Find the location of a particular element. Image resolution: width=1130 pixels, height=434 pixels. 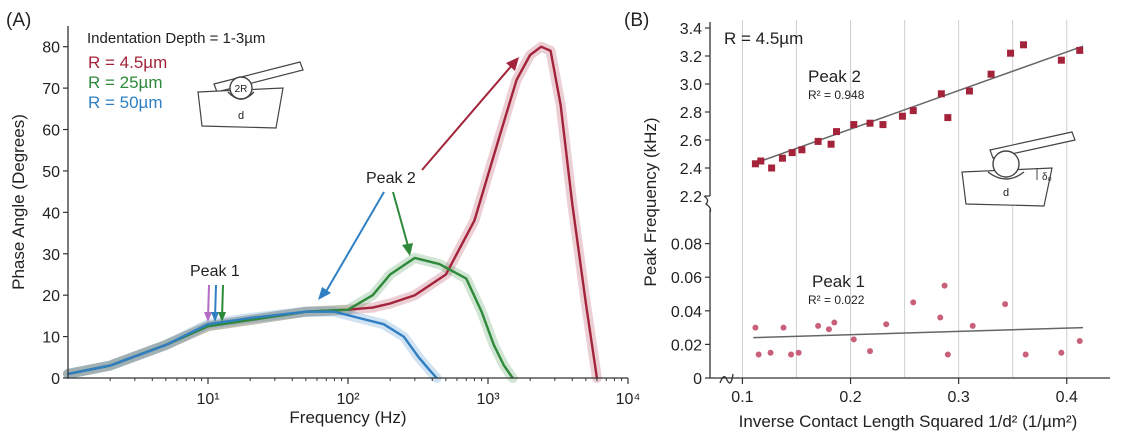

a-x-tick-label: 10² is located at coordinates (348, 399).